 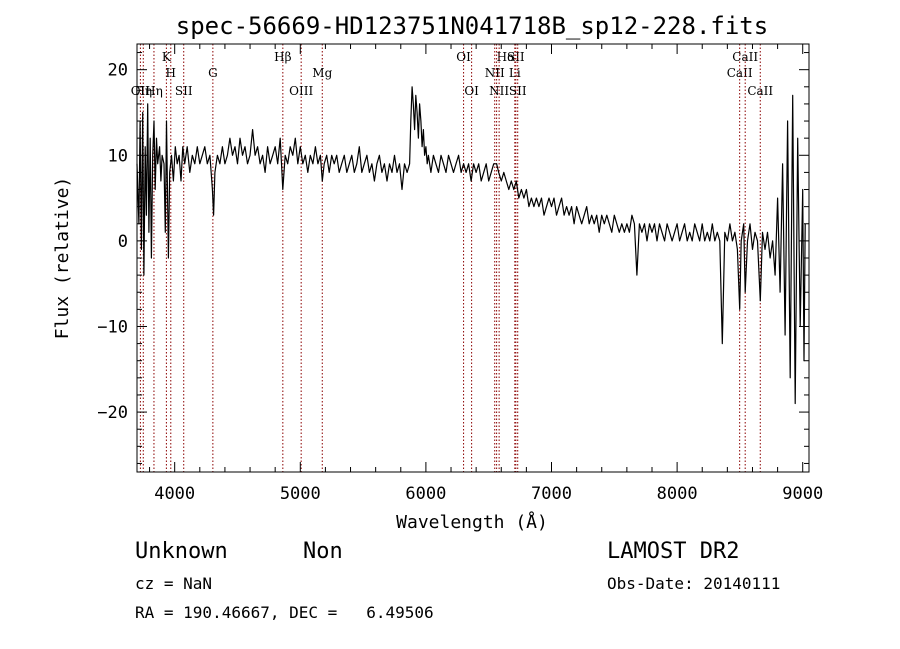 I want to click on y-tick-label-3: 10, so click(x=118, y=156).